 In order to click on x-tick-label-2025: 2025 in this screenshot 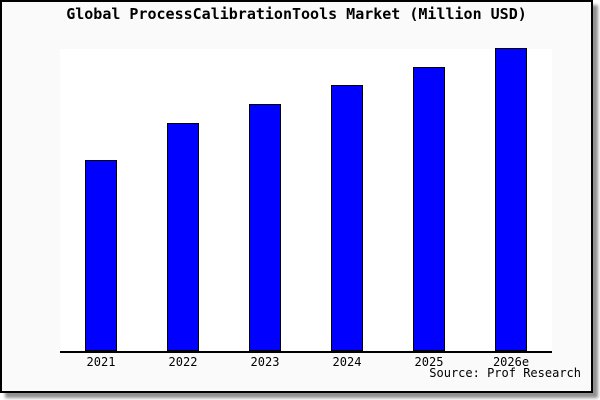, I will do `click(429, 362)`.